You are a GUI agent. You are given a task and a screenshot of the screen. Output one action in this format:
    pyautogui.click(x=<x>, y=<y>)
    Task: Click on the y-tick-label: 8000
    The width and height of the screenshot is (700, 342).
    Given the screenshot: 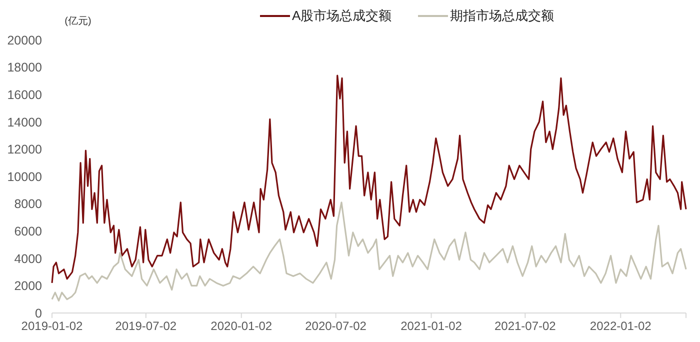 What is the action you would take?
    pyautogui.click(x=28, y=204)
    